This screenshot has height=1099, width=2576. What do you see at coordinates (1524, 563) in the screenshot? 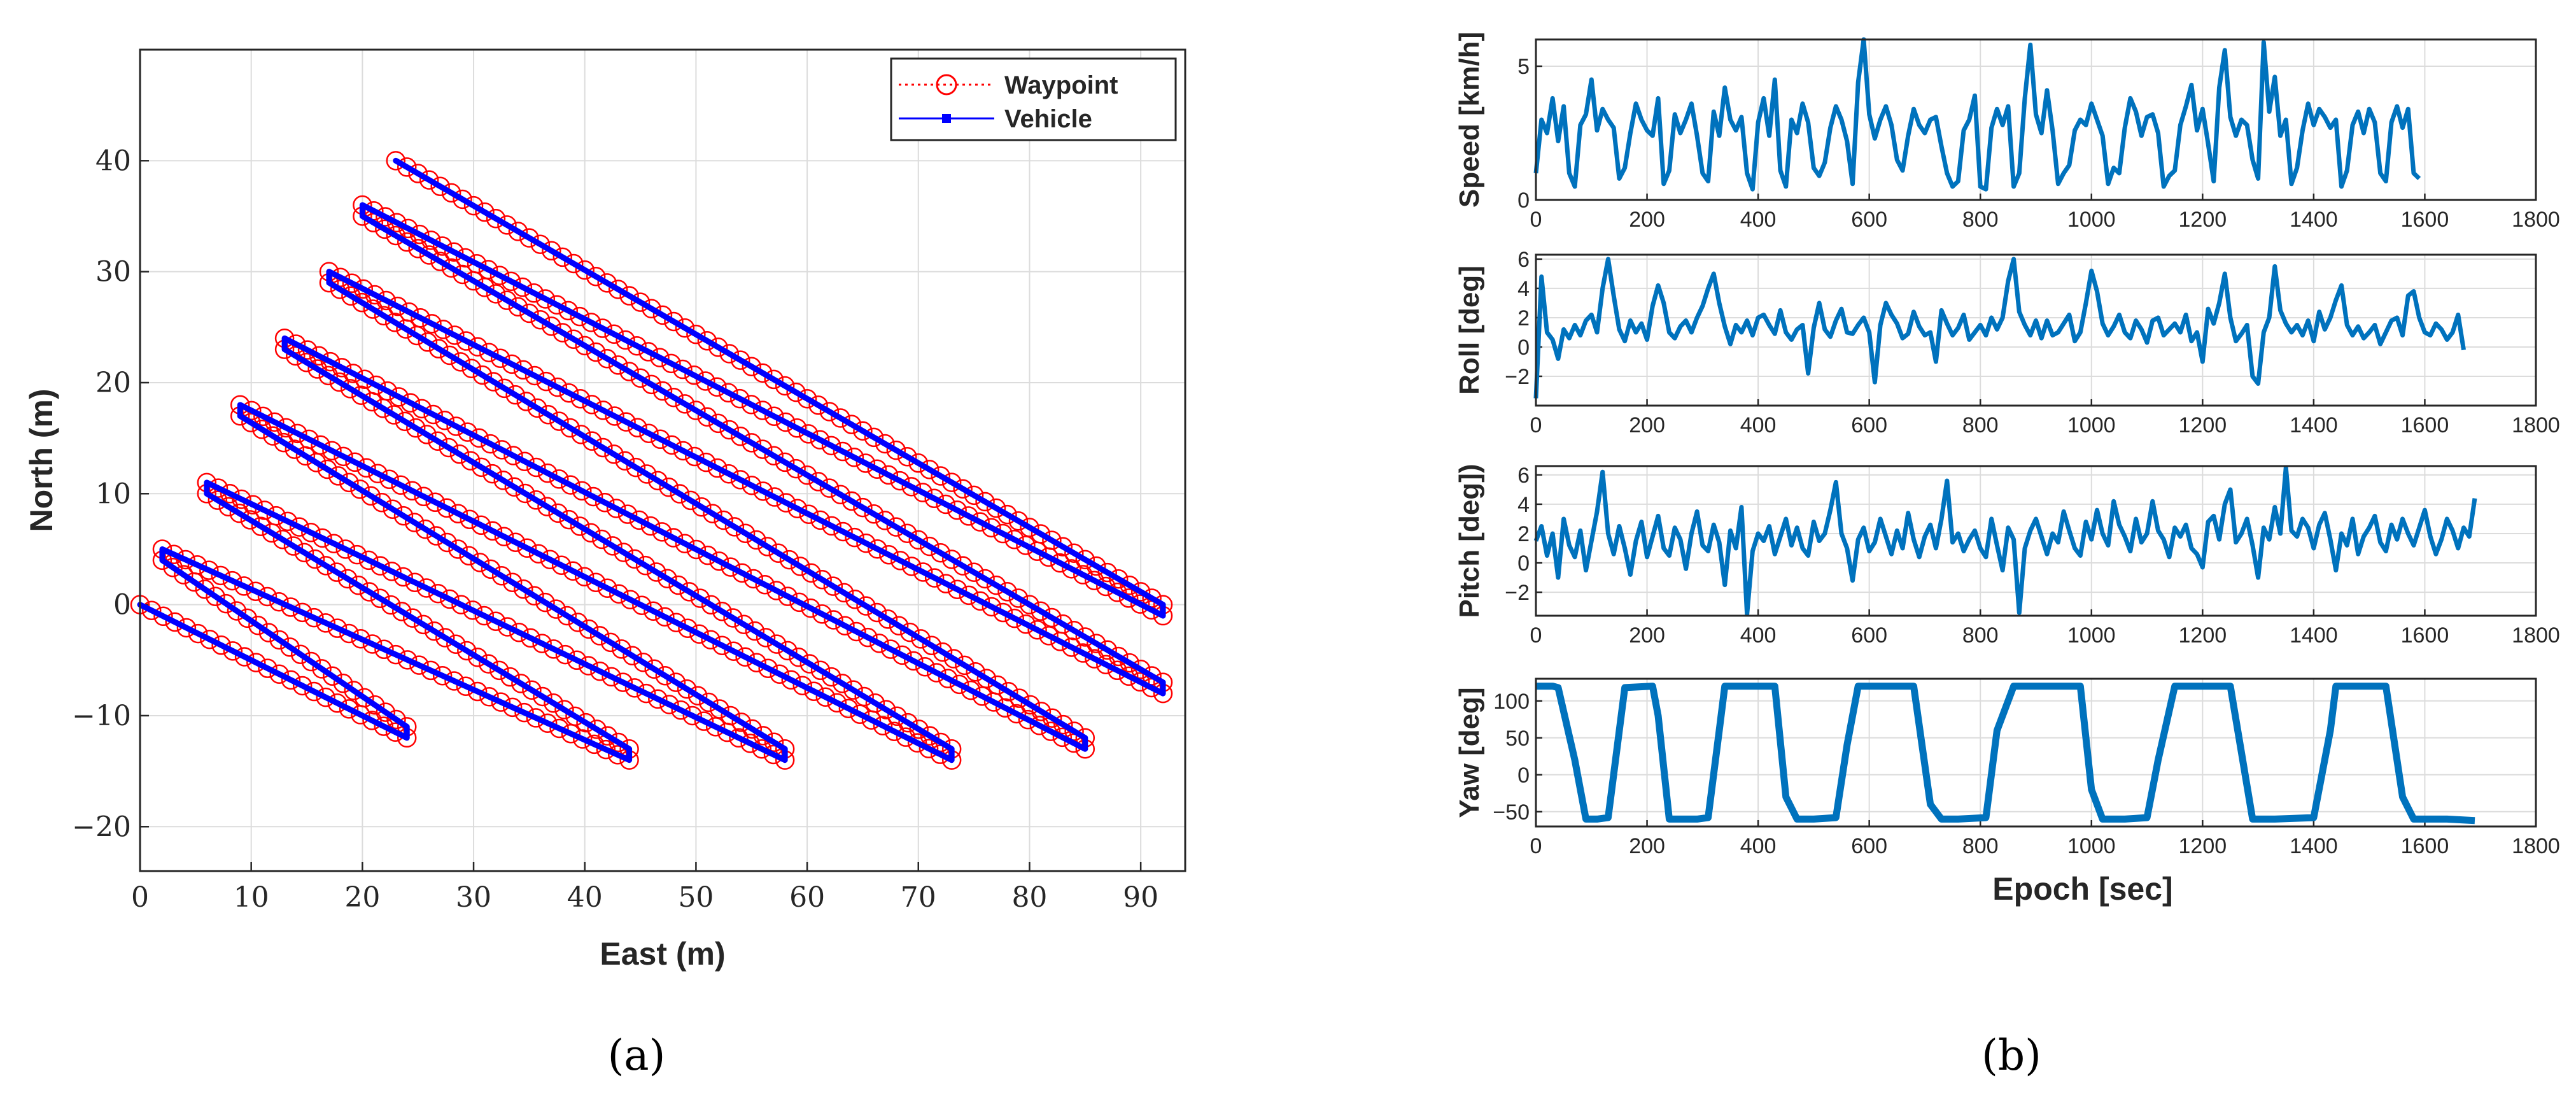
I see `pitch-y-tick-label: 0` at bounding box center [1524, 563].